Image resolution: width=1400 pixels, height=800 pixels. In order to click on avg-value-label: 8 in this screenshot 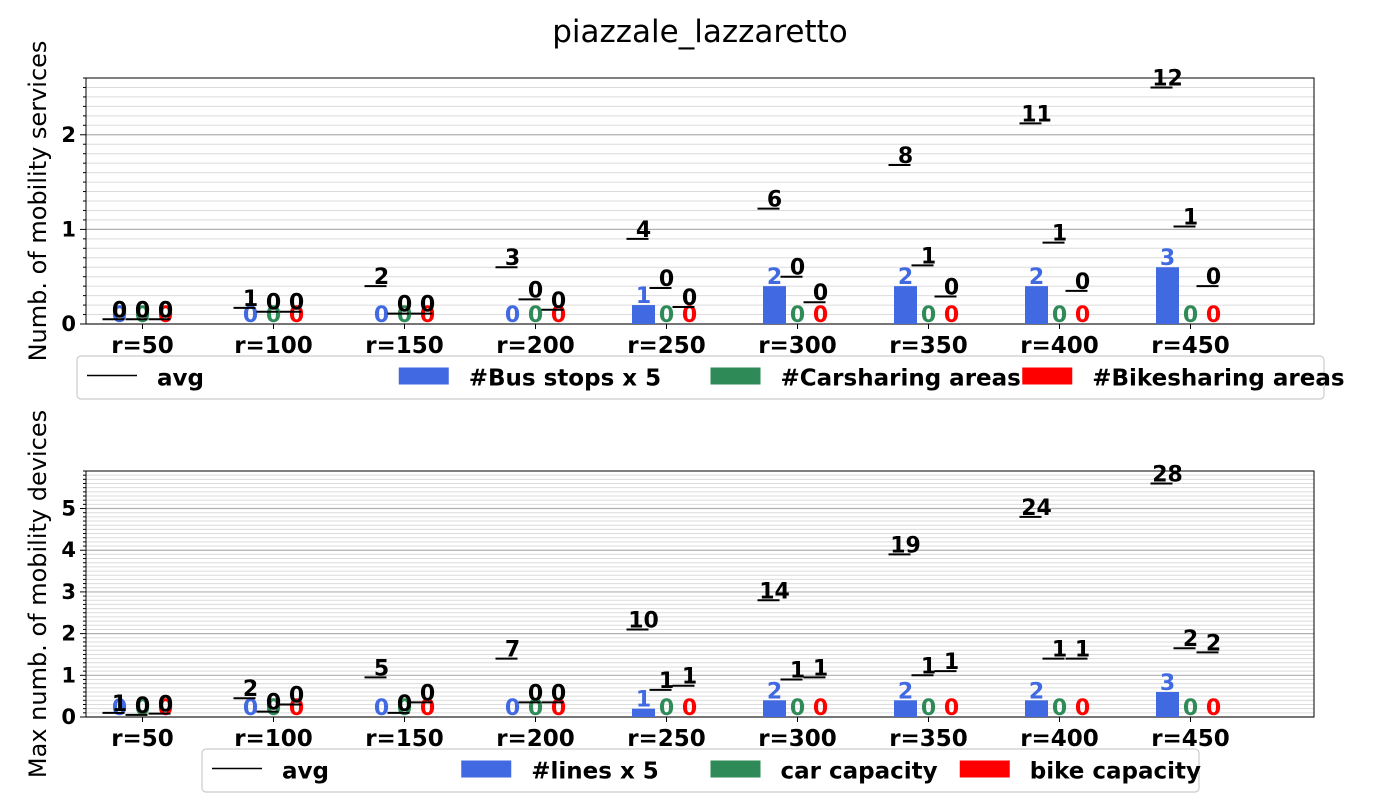, I will do `click(905, 156)`.